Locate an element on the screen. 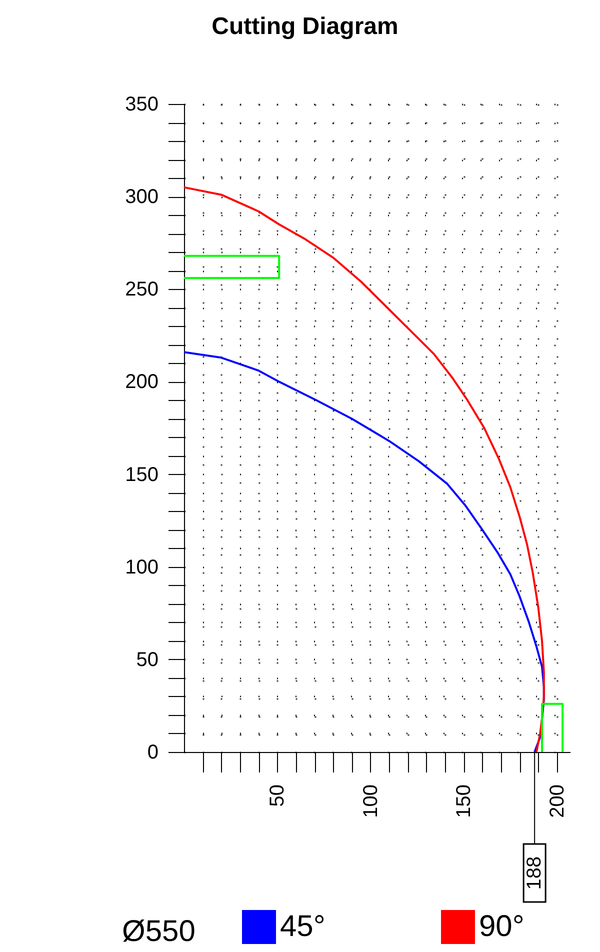 This screenshot has height=952, width=600. x-tick-label: 50 is located at coordinates (277, 795).